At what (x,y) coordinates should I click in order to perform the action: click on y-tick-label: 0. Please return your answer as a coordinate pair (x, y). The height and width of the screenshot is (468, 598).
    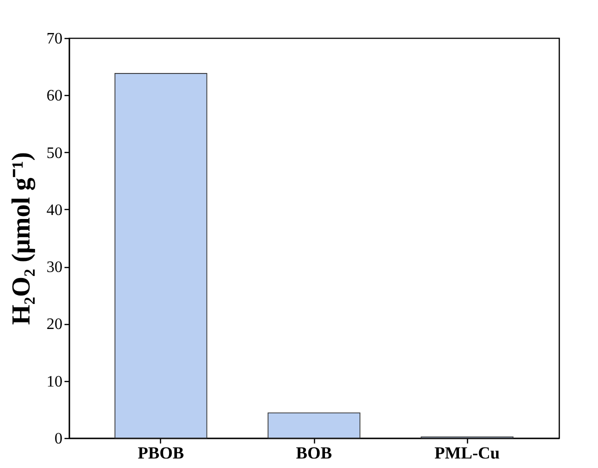
    Looking at the image, I should click on (58, 439).